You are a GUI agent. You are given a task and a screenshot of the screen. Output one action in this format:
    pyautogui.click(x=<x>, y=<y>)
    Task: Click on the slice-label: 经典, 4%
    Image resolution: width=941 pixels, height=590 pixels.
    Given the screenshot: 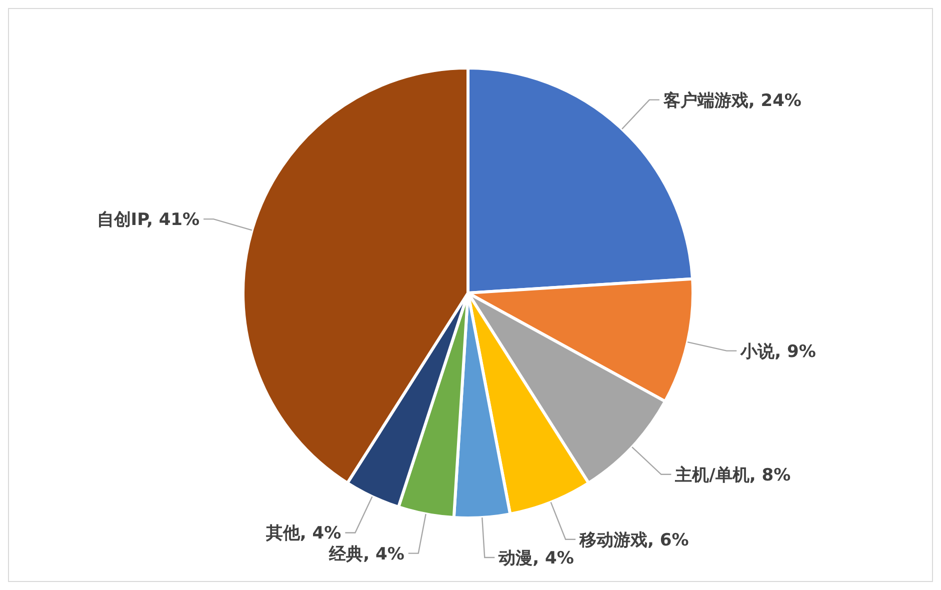 What is the action you would take?
    pyautogui.click(x=366, y=554)
    